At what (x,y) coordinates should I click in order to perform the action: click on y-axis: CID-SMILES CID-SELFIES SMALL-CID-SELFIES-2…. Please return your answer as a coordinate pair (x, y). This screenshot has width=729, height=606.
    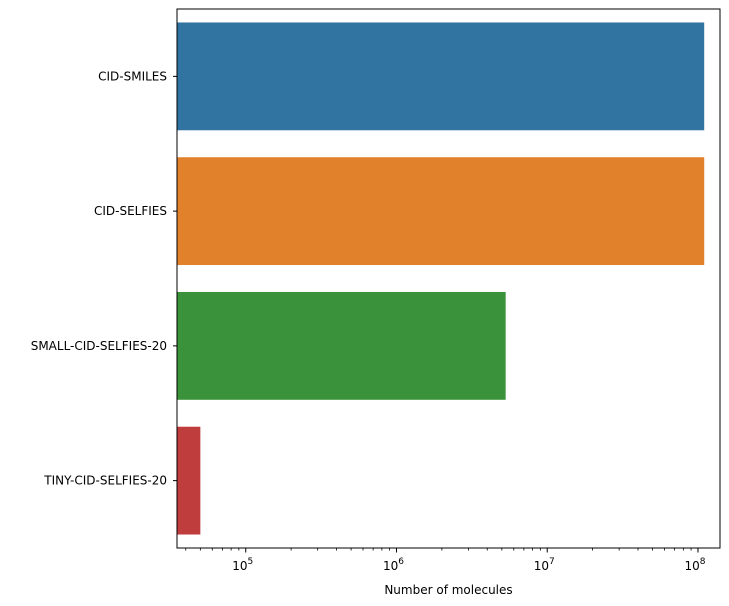
    Looking at the image, I should click on (104, 278).